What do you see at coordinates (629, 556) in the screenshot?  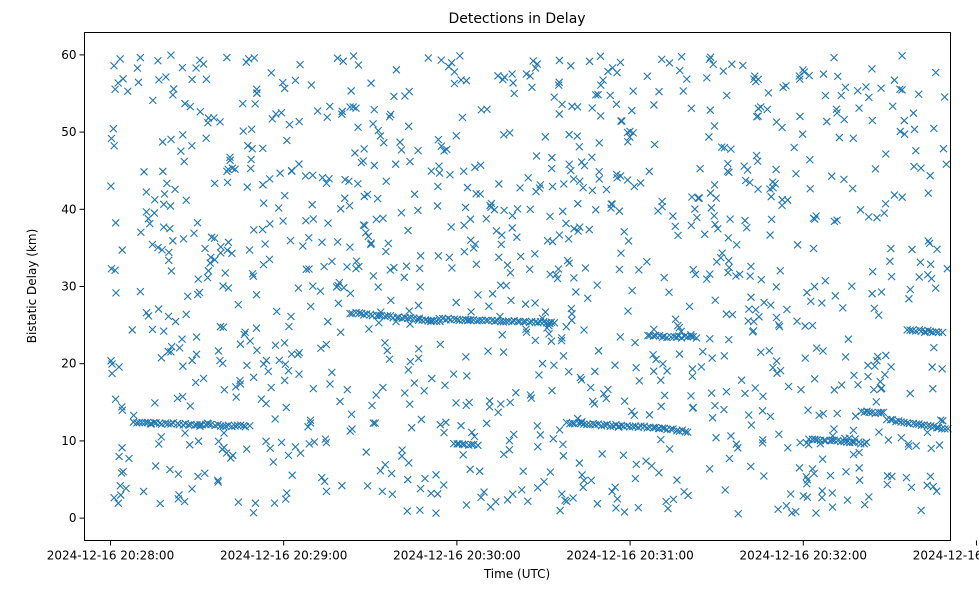 I see `x-tick-label: 2024-12-16 20:31:00` at bounding box center [629, 556].